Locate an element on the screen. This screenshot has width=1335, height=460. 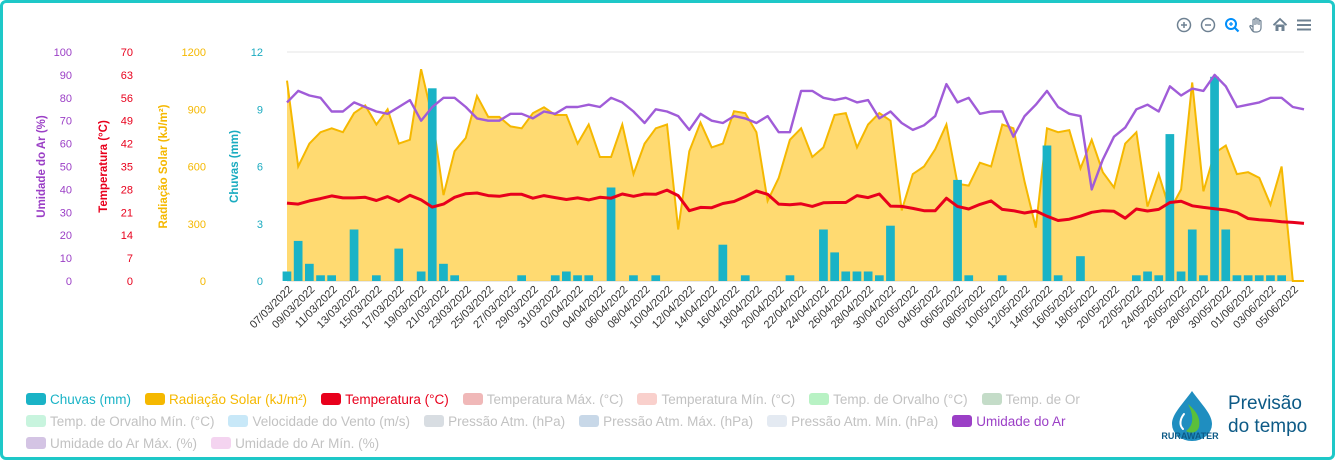
temperature-tick-label: 28 is located at coordinates (127, 190).